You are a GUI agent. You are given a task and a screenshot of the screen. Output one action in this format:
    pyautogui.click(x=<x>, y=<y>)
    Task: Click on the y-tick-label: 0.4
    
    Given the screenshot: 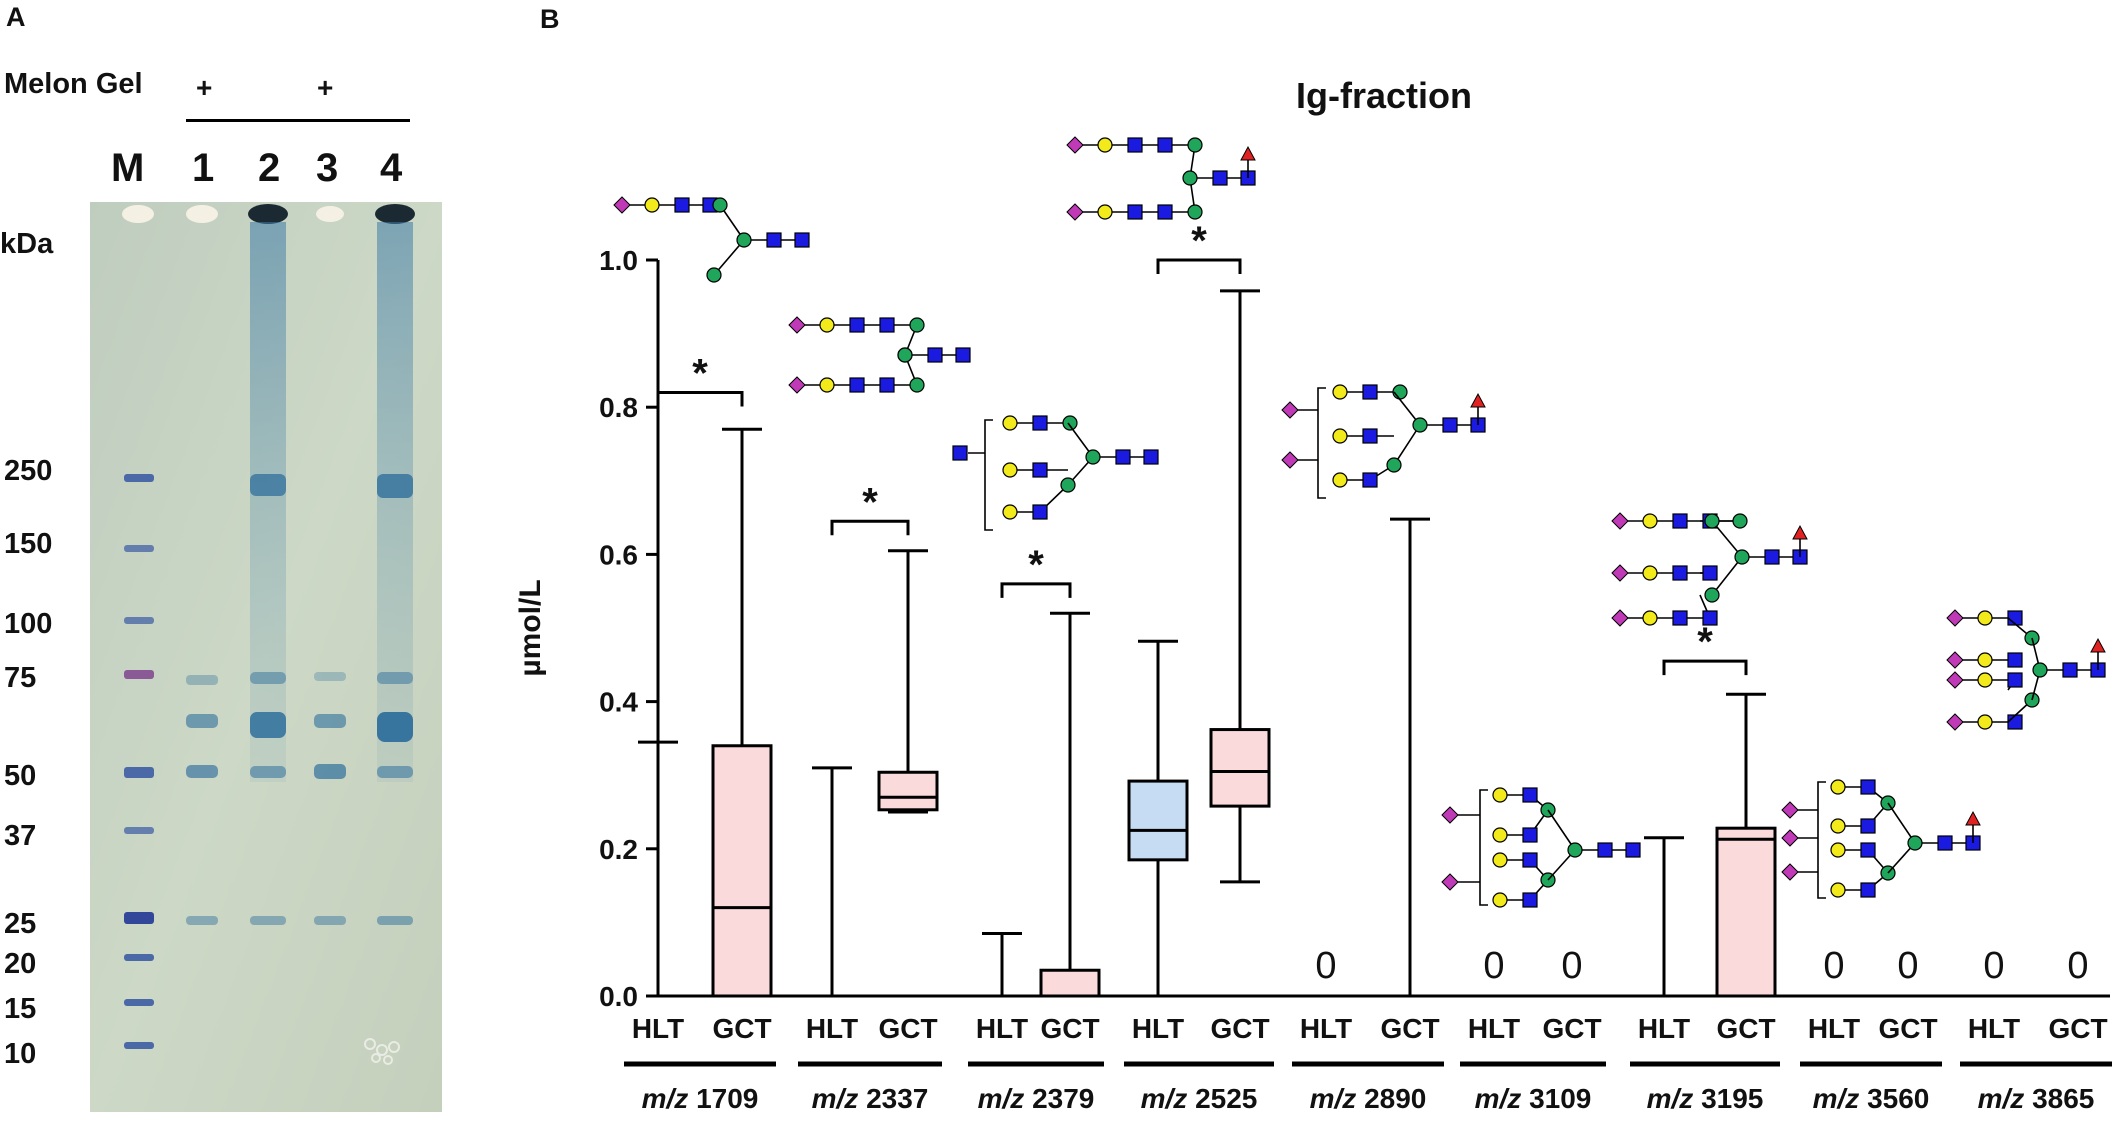 What is the action you would take?
    pyautogui.click(x=618, y=702)
    